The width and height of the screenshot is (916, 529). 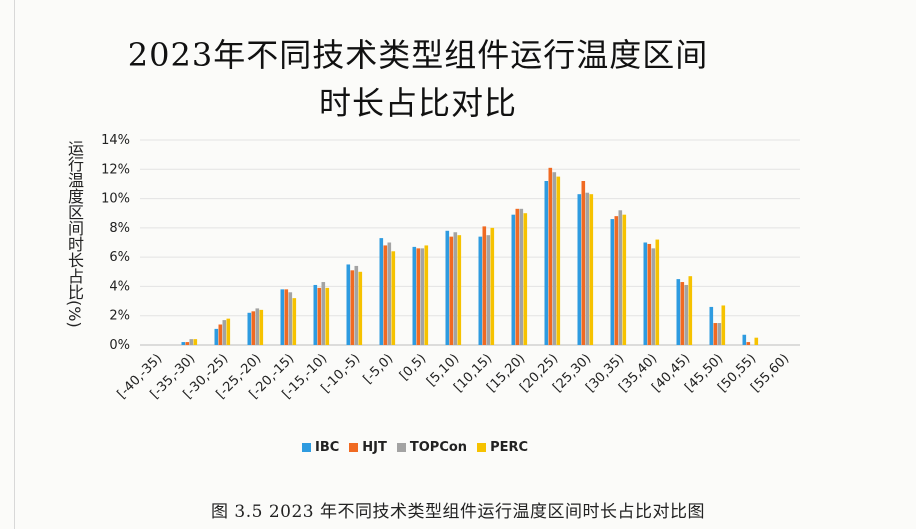 I want to click on legend-item-hjt: HJT, so click(x=368, y=447).